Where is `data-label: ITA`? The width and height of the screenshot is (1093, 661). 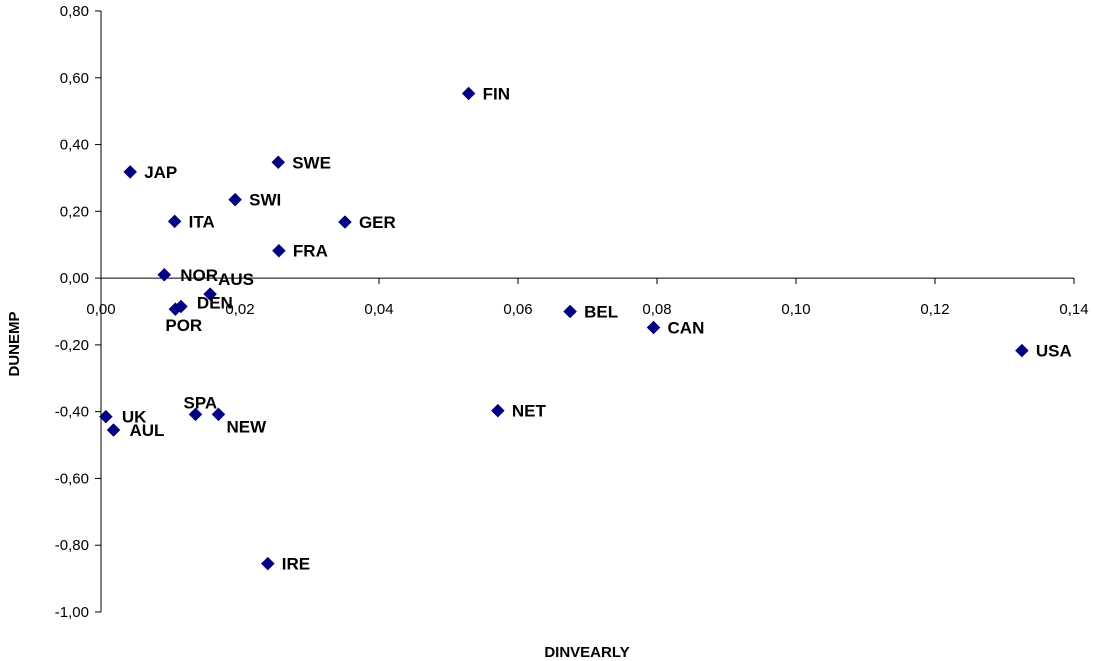 data-label: ITA is located at coordinates (202, 221).